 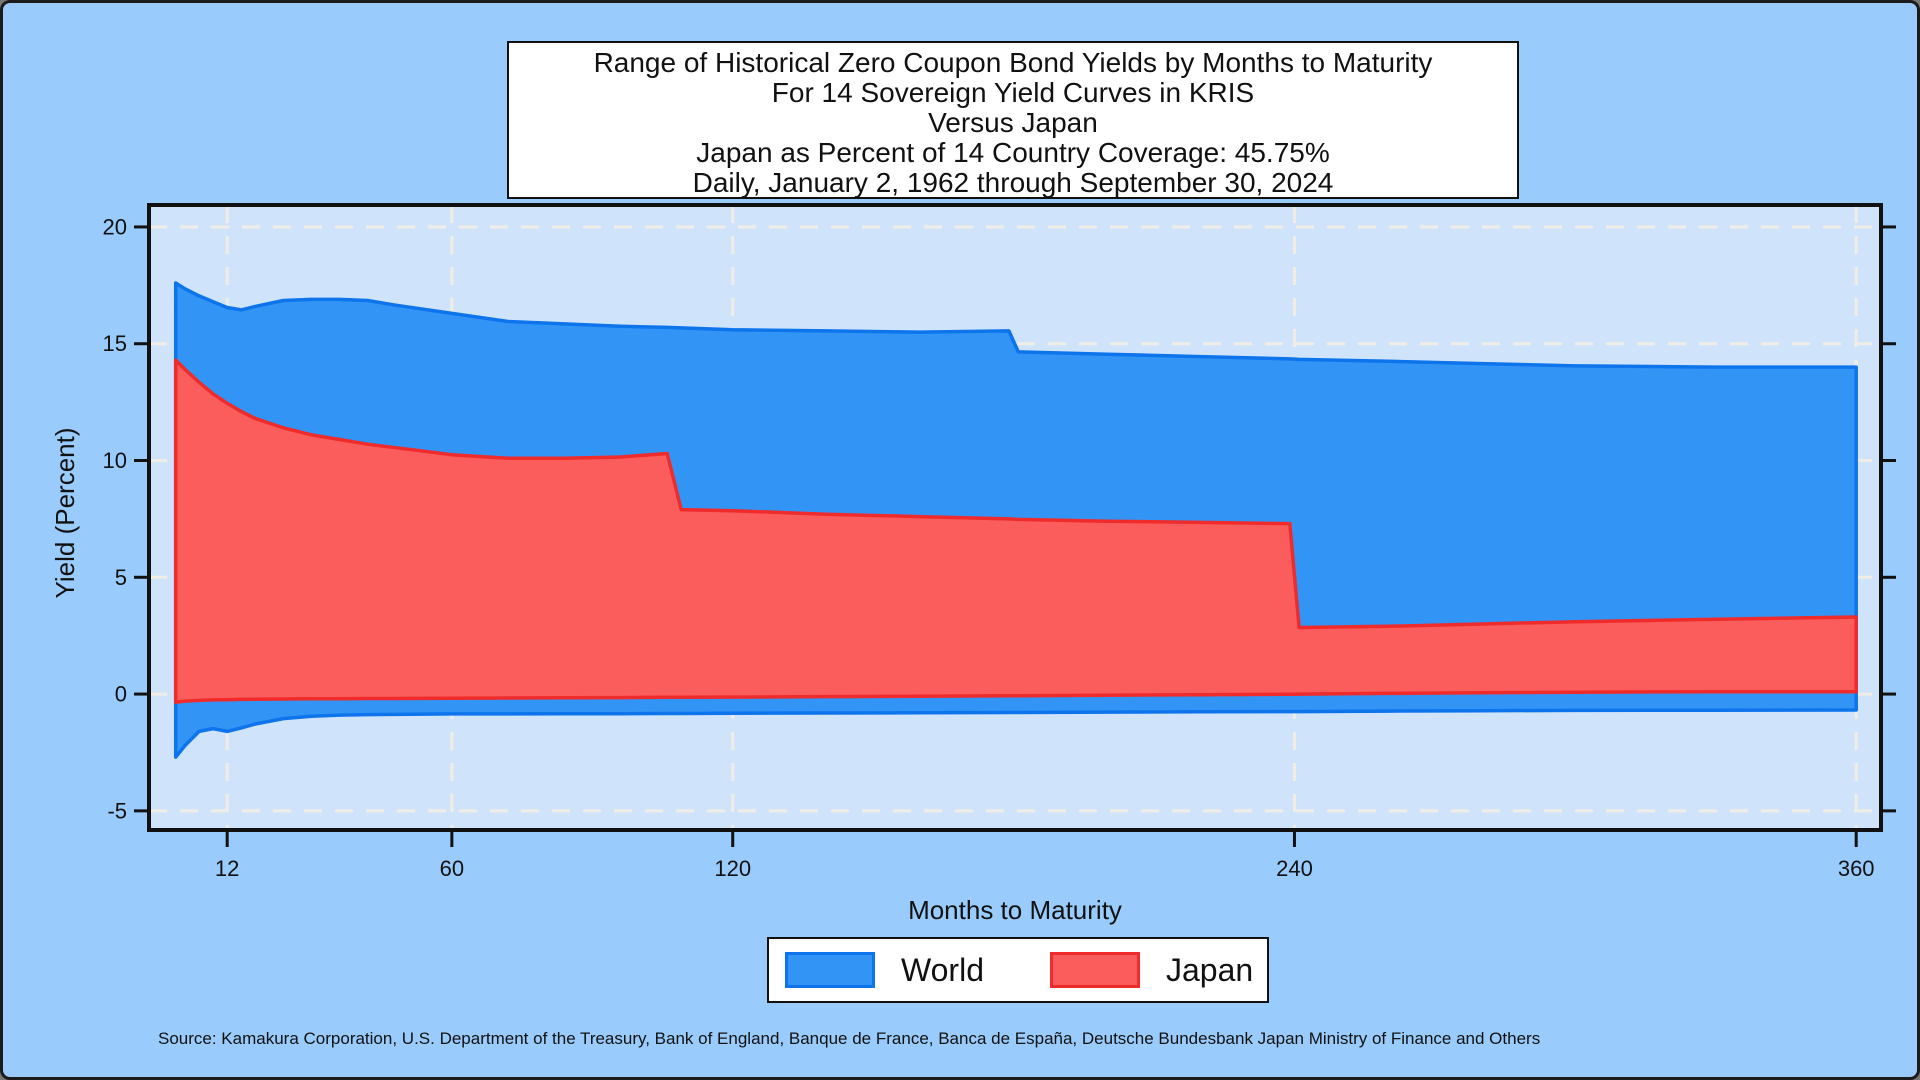 What do you see at coordinates (65, 513) in the screenshot?
I see `y-axis-title: Yield (Percent)` at bounding box center [65, 513].